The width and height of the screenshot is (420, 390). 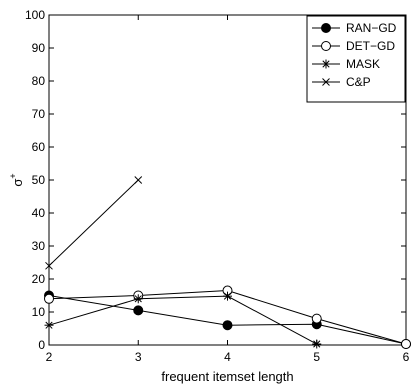 I want to click on y-tick-label: 80, so click(x=39, y=81).